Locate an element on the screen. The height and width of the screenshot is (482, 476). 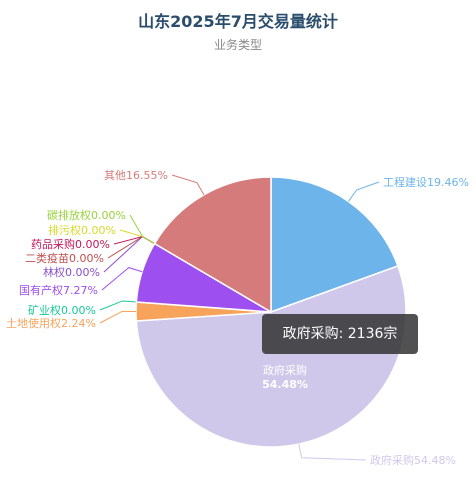
chart-title: 山东2025年7月交易量统计 is located at coordinates (238, 21).